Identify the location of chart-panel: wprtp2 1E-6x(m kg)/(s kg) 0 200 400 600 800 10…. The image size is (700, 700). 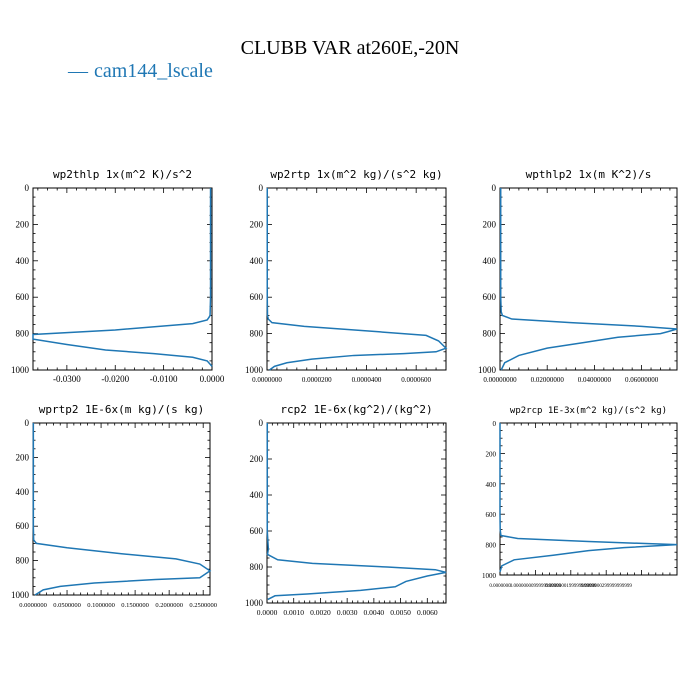
(114, 506).